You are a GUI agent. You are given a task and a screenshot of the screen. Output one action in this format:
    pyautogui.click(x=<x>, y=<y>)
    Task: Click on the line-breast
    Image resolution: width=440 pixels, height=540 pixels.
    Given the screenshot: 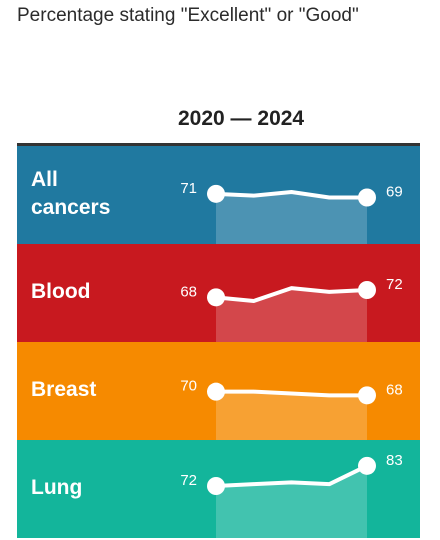 What is the action you would take?
    pyautogui.click(x=291, y=393)
    